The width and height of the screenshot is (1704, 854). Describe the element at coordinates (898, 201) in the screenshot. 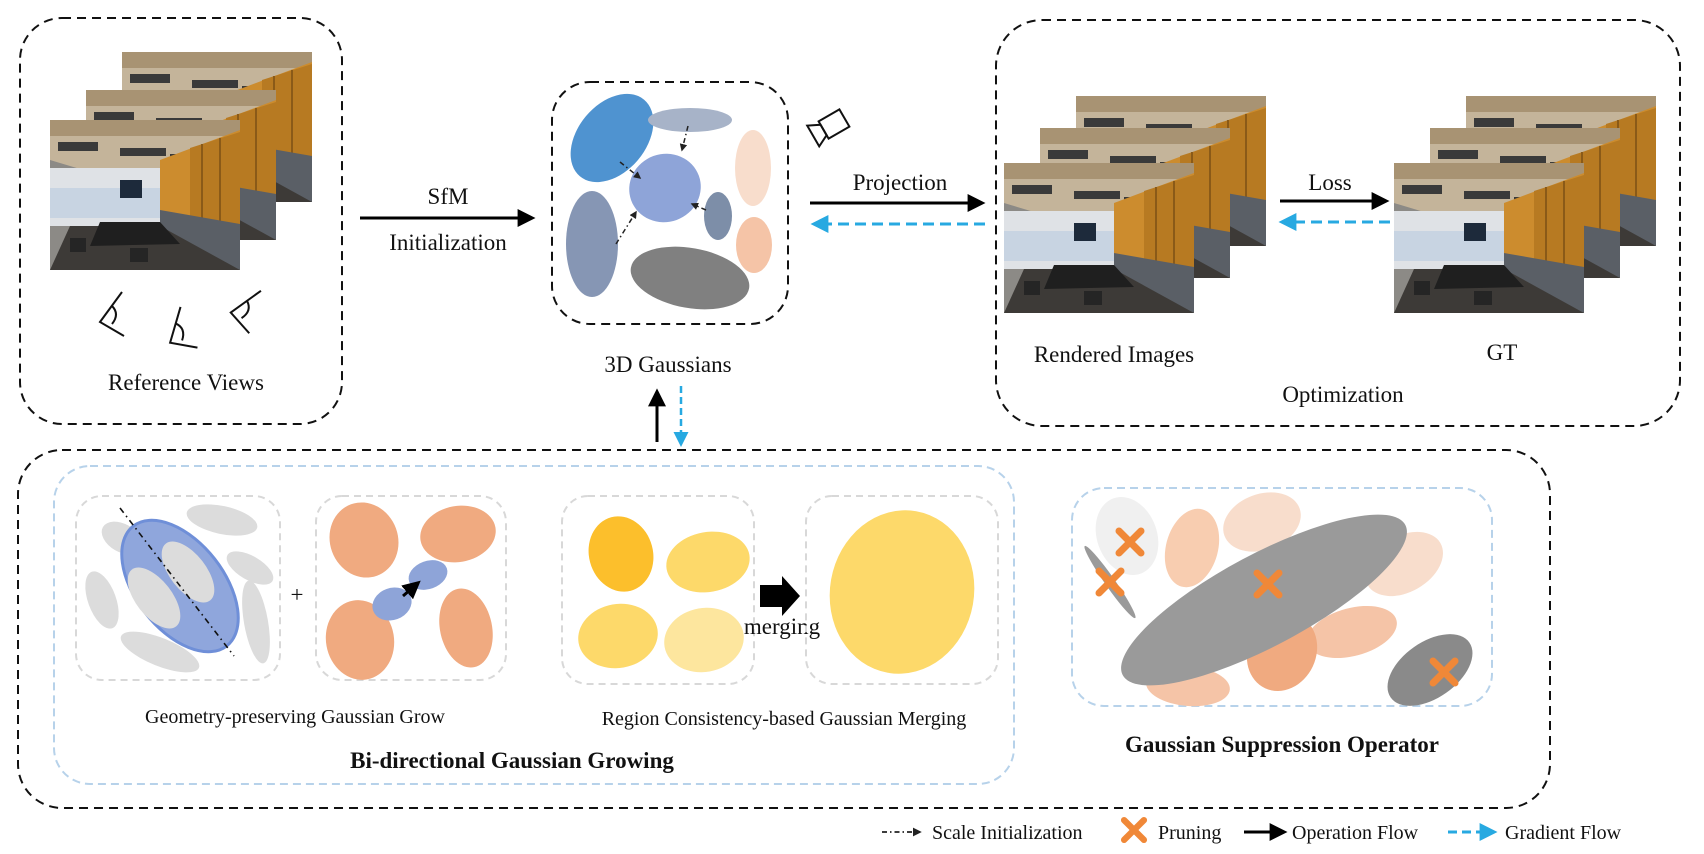

I see `projection-arrows: Projection` at that location.